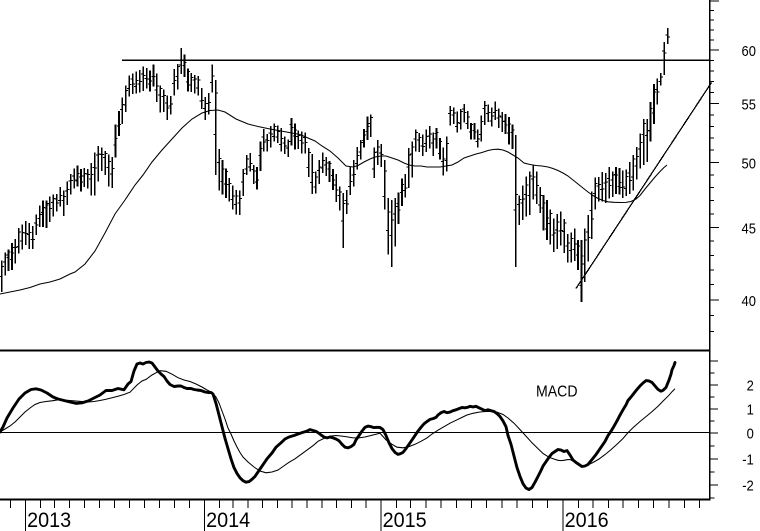 The image size is (760, 531). Describe the element at coordinates (749, 301) in the screenshot. I see `svg-text: 40` at that location.